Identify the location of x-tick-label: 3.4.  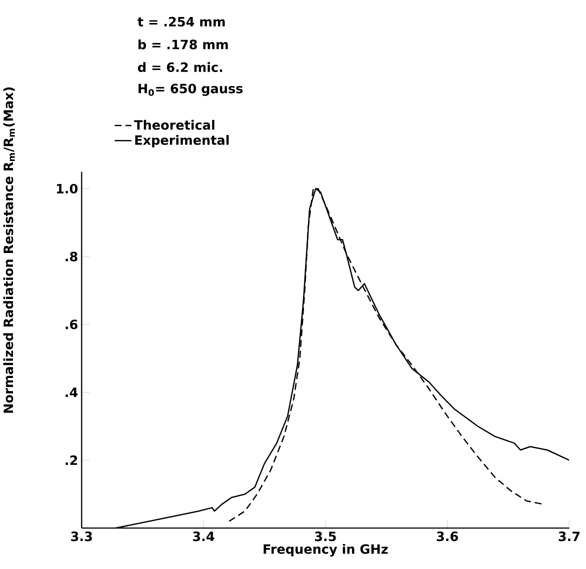
(203, 537).